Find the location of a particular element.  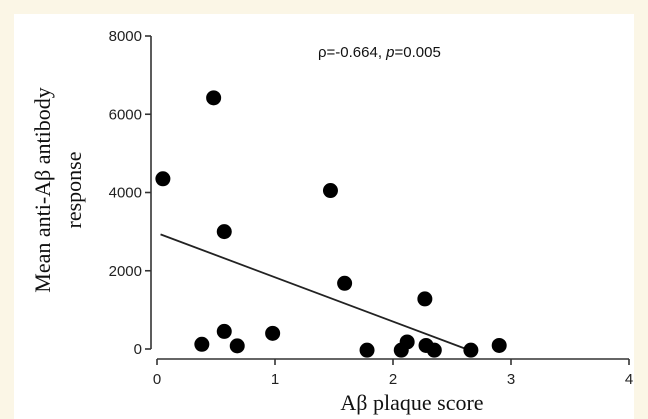

y-tick-label: 0 is located at coordinates (138, 349).